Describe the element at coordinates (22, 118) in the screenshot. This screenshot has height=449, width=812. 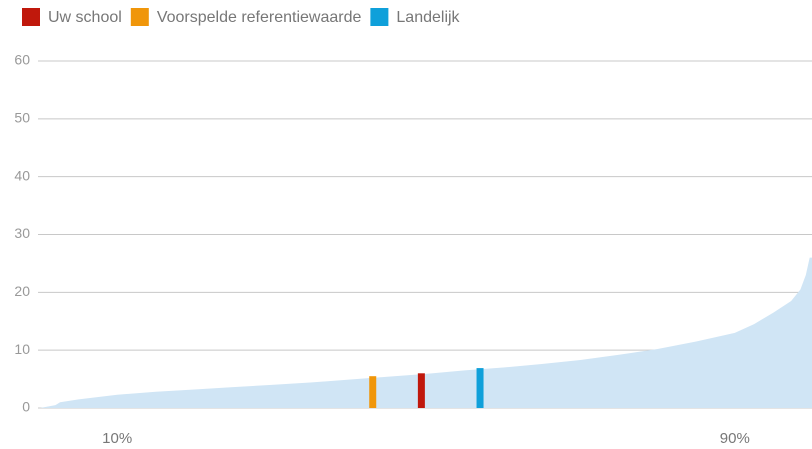
I see `y-tick-label: 50` at that location.